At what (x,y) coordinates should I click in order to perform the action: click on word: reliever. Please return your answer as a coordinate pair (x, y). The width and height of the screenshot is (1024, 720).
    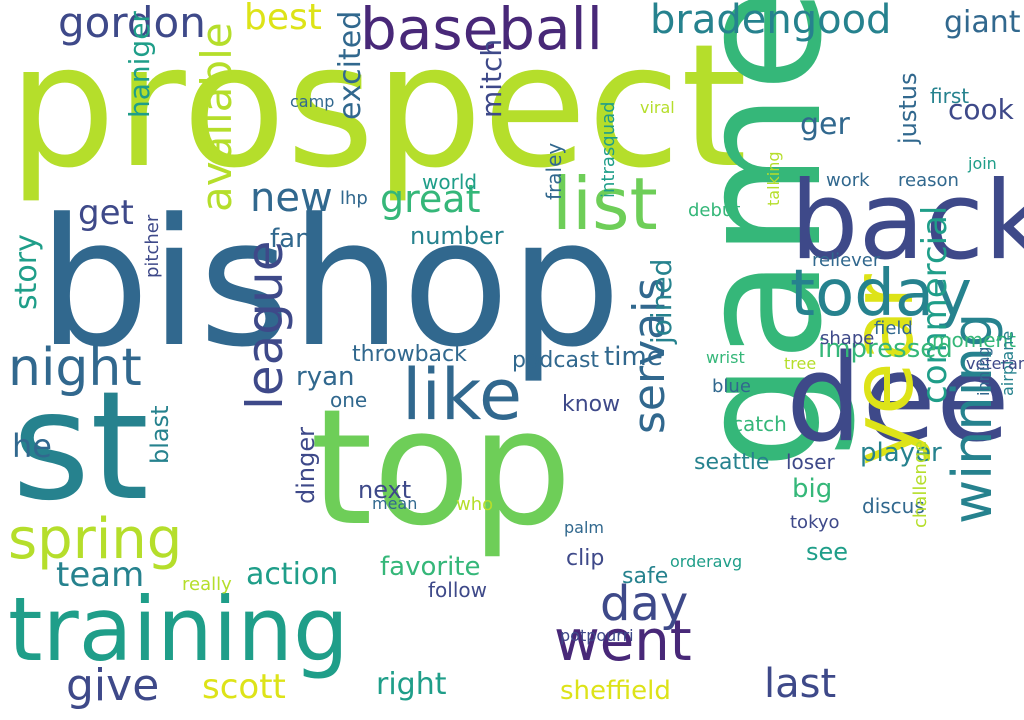
    Looking at the image, I should click on (846, 260).